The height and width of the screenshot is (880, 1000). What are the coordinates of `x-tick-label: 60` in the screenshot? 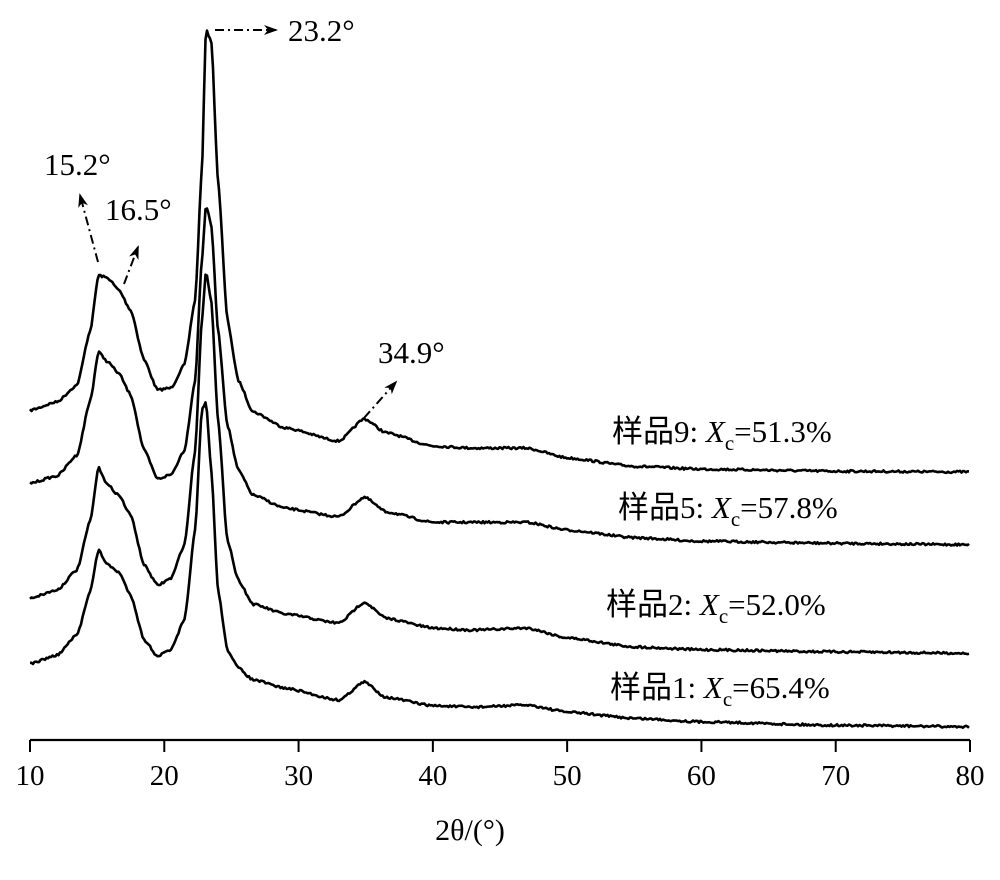 It's located at (701, 776).